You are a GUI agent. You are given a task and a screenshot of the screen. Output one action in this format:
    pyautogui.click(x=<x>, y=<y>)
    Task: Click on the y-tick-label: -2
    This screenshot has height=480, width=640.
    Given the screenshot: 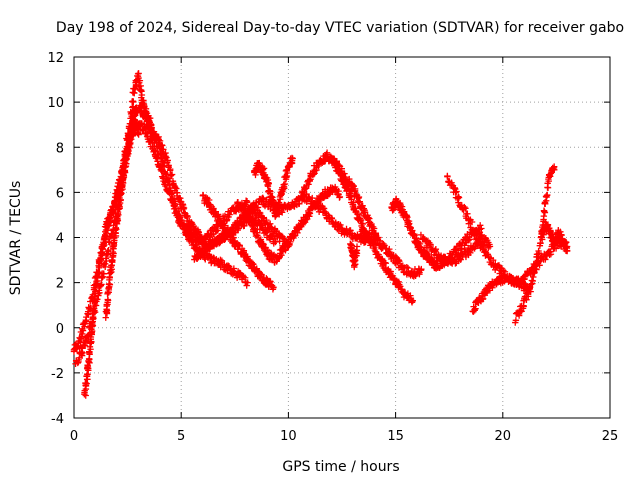 What is the action you would take?
    pyautogui.click(x=57, y=374)
    